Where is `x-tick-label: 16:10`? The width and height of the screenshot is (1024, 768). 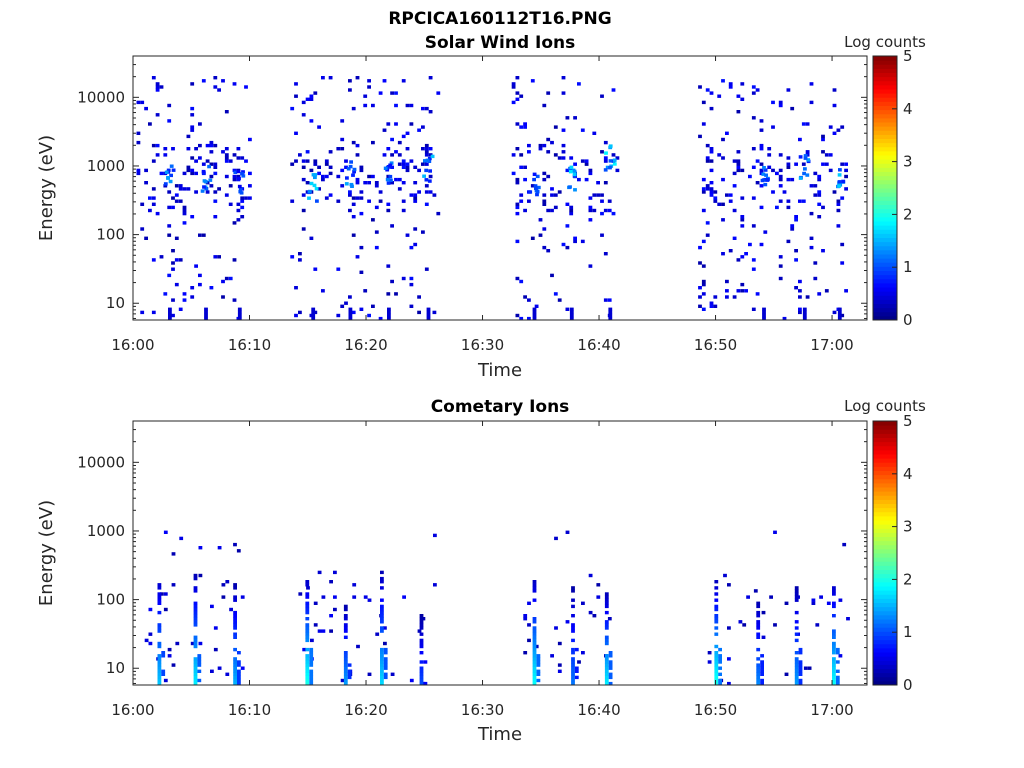
x-tick-label: 16:10 is located at coordinates (249, 345).